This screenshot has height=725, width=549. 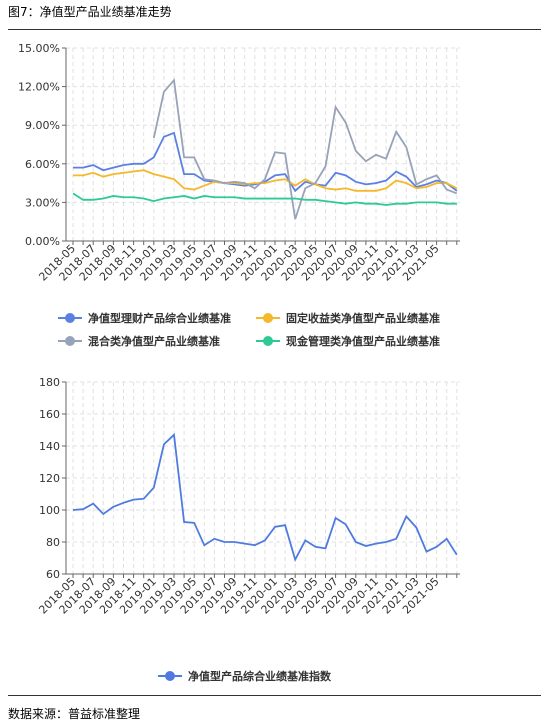 What do you see at coordinates (39, 48) in the screenshot?
I see `y-tick-label: 15.00%` at bounding box center [39, 48].